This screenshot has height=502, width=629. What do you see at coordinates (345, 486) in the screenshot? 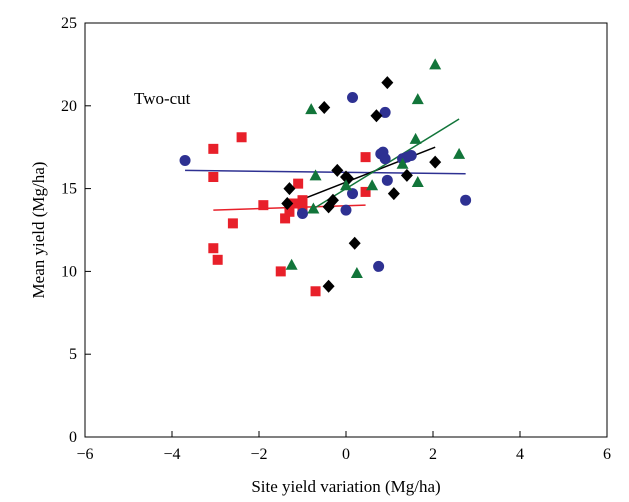
I see `x-axis-label: Site yield variation (Mg/ha)` at bounding box center [345, 486].